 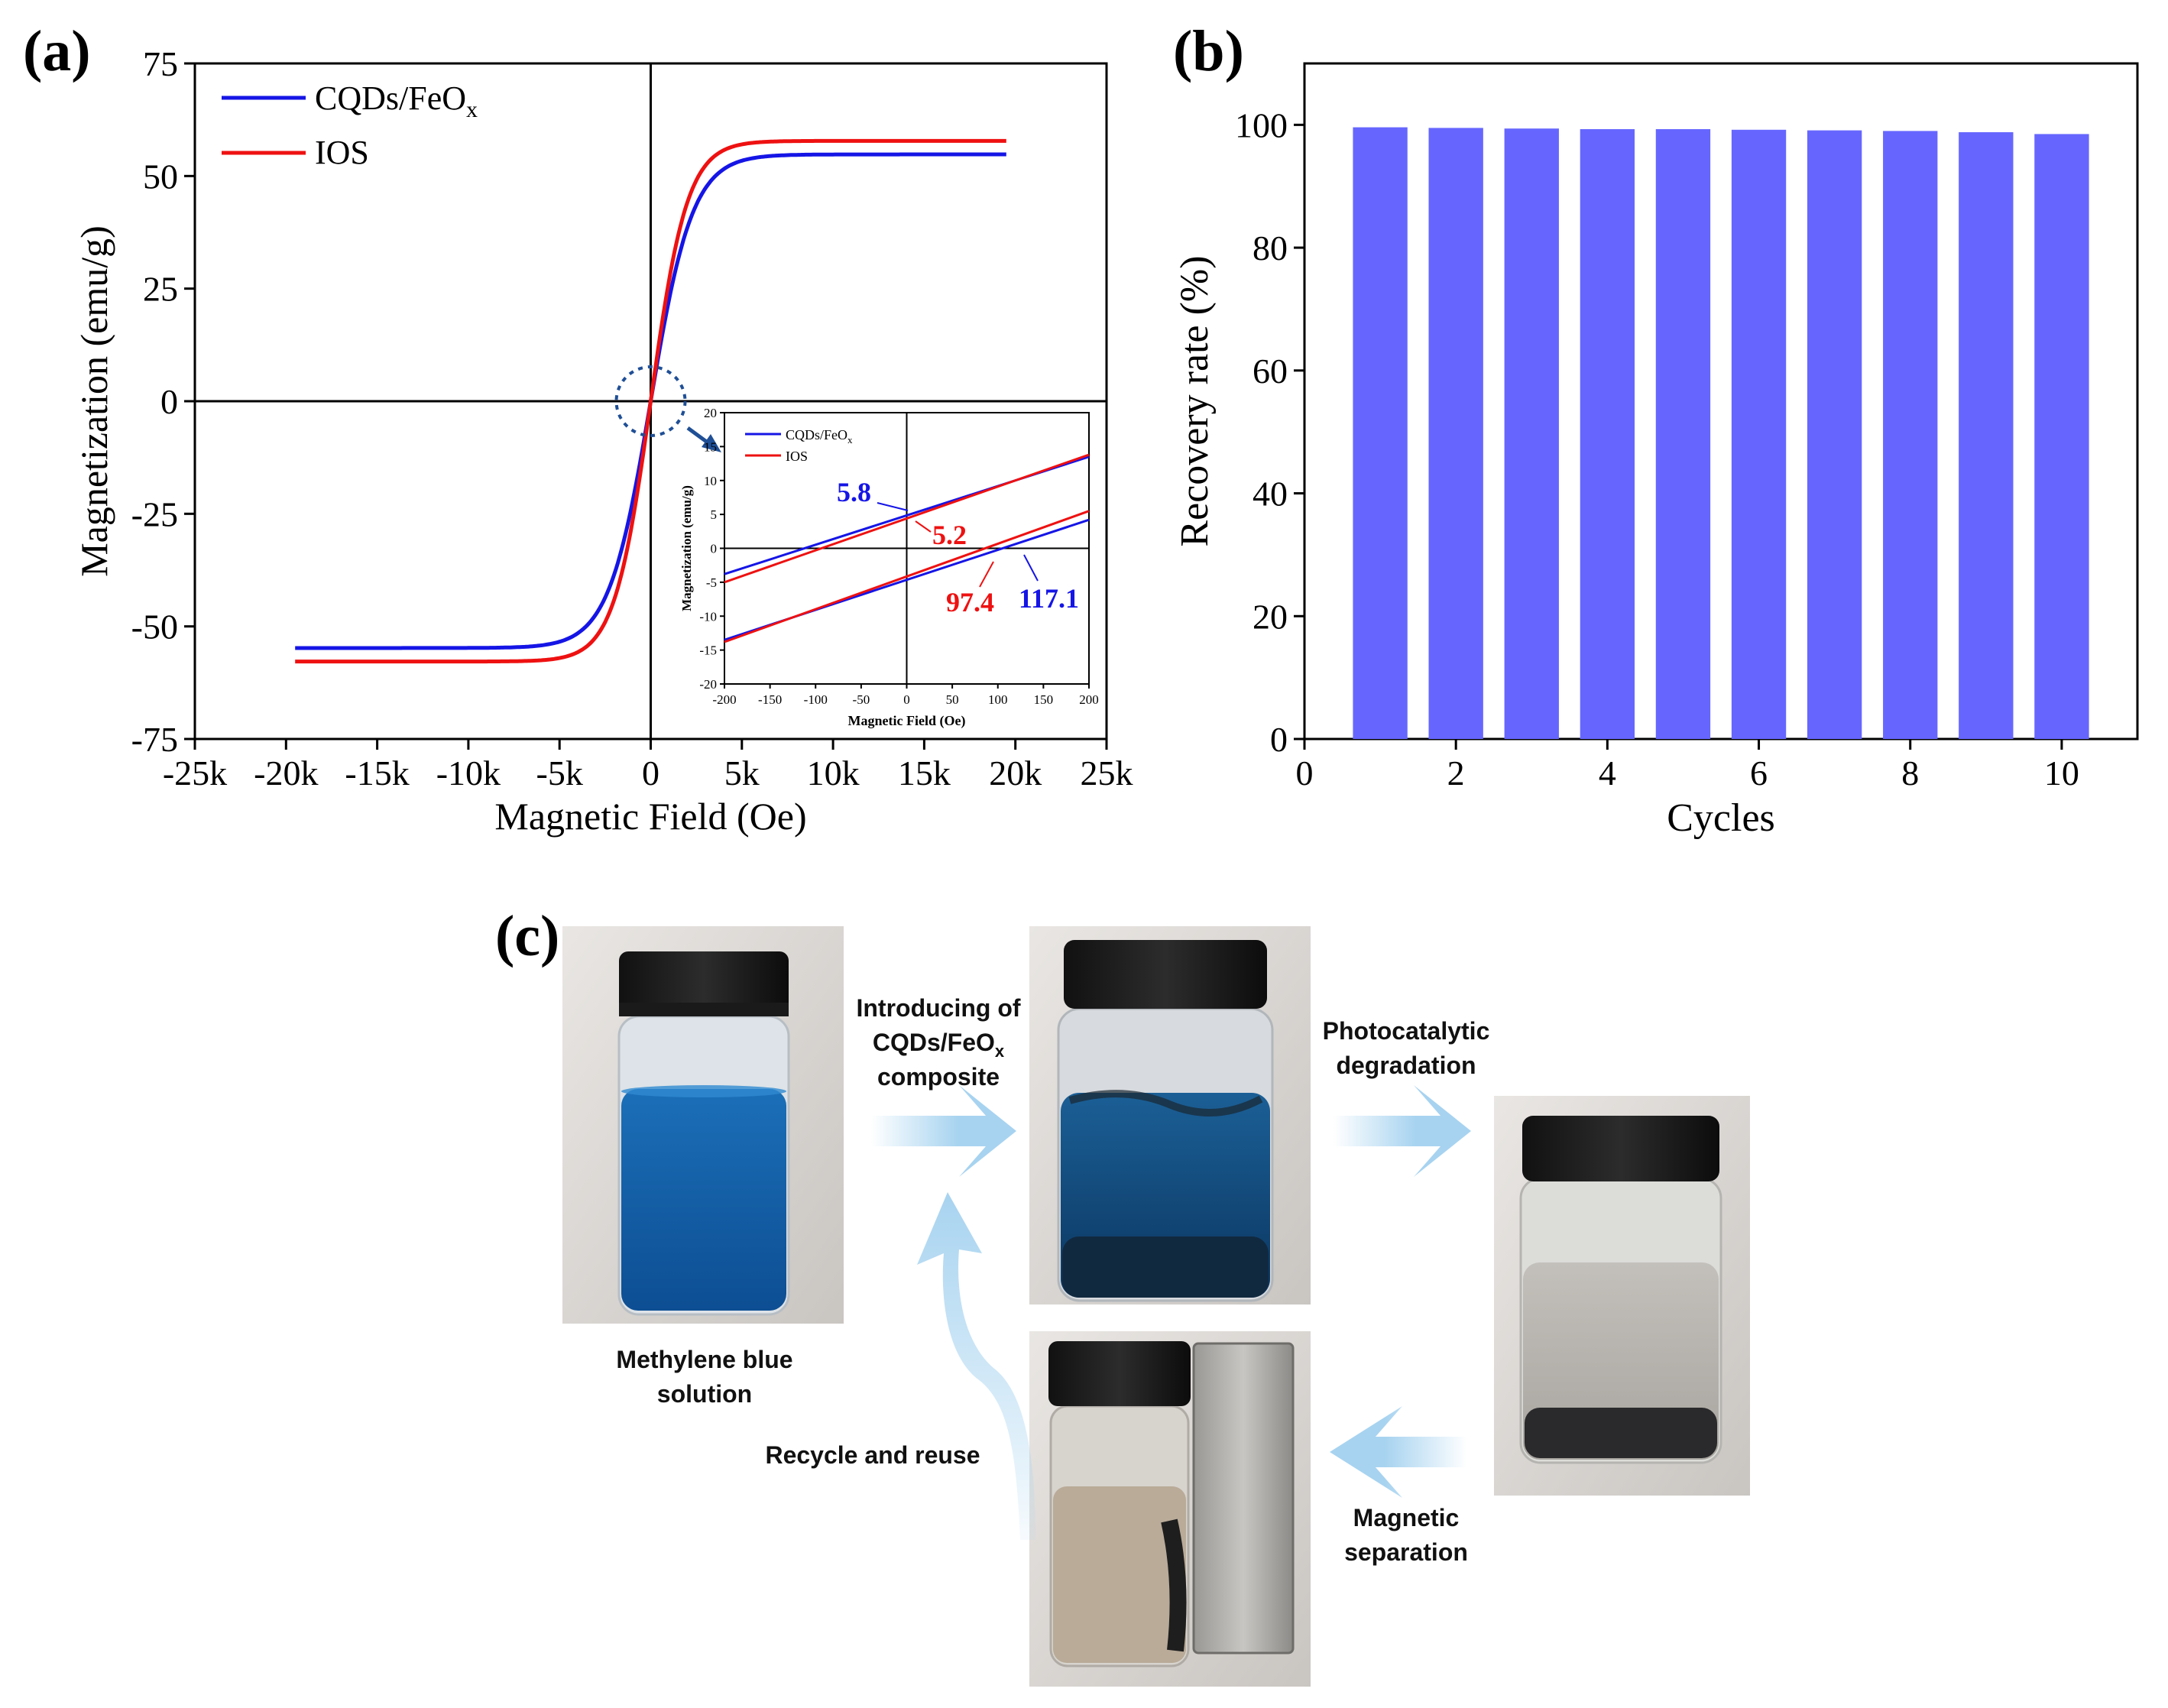 What do you see at coordinates (686, 548) in the screenshot?
I see `inset-ylabel: Magnetization (emu/g)` at bounding box center [686, 548].